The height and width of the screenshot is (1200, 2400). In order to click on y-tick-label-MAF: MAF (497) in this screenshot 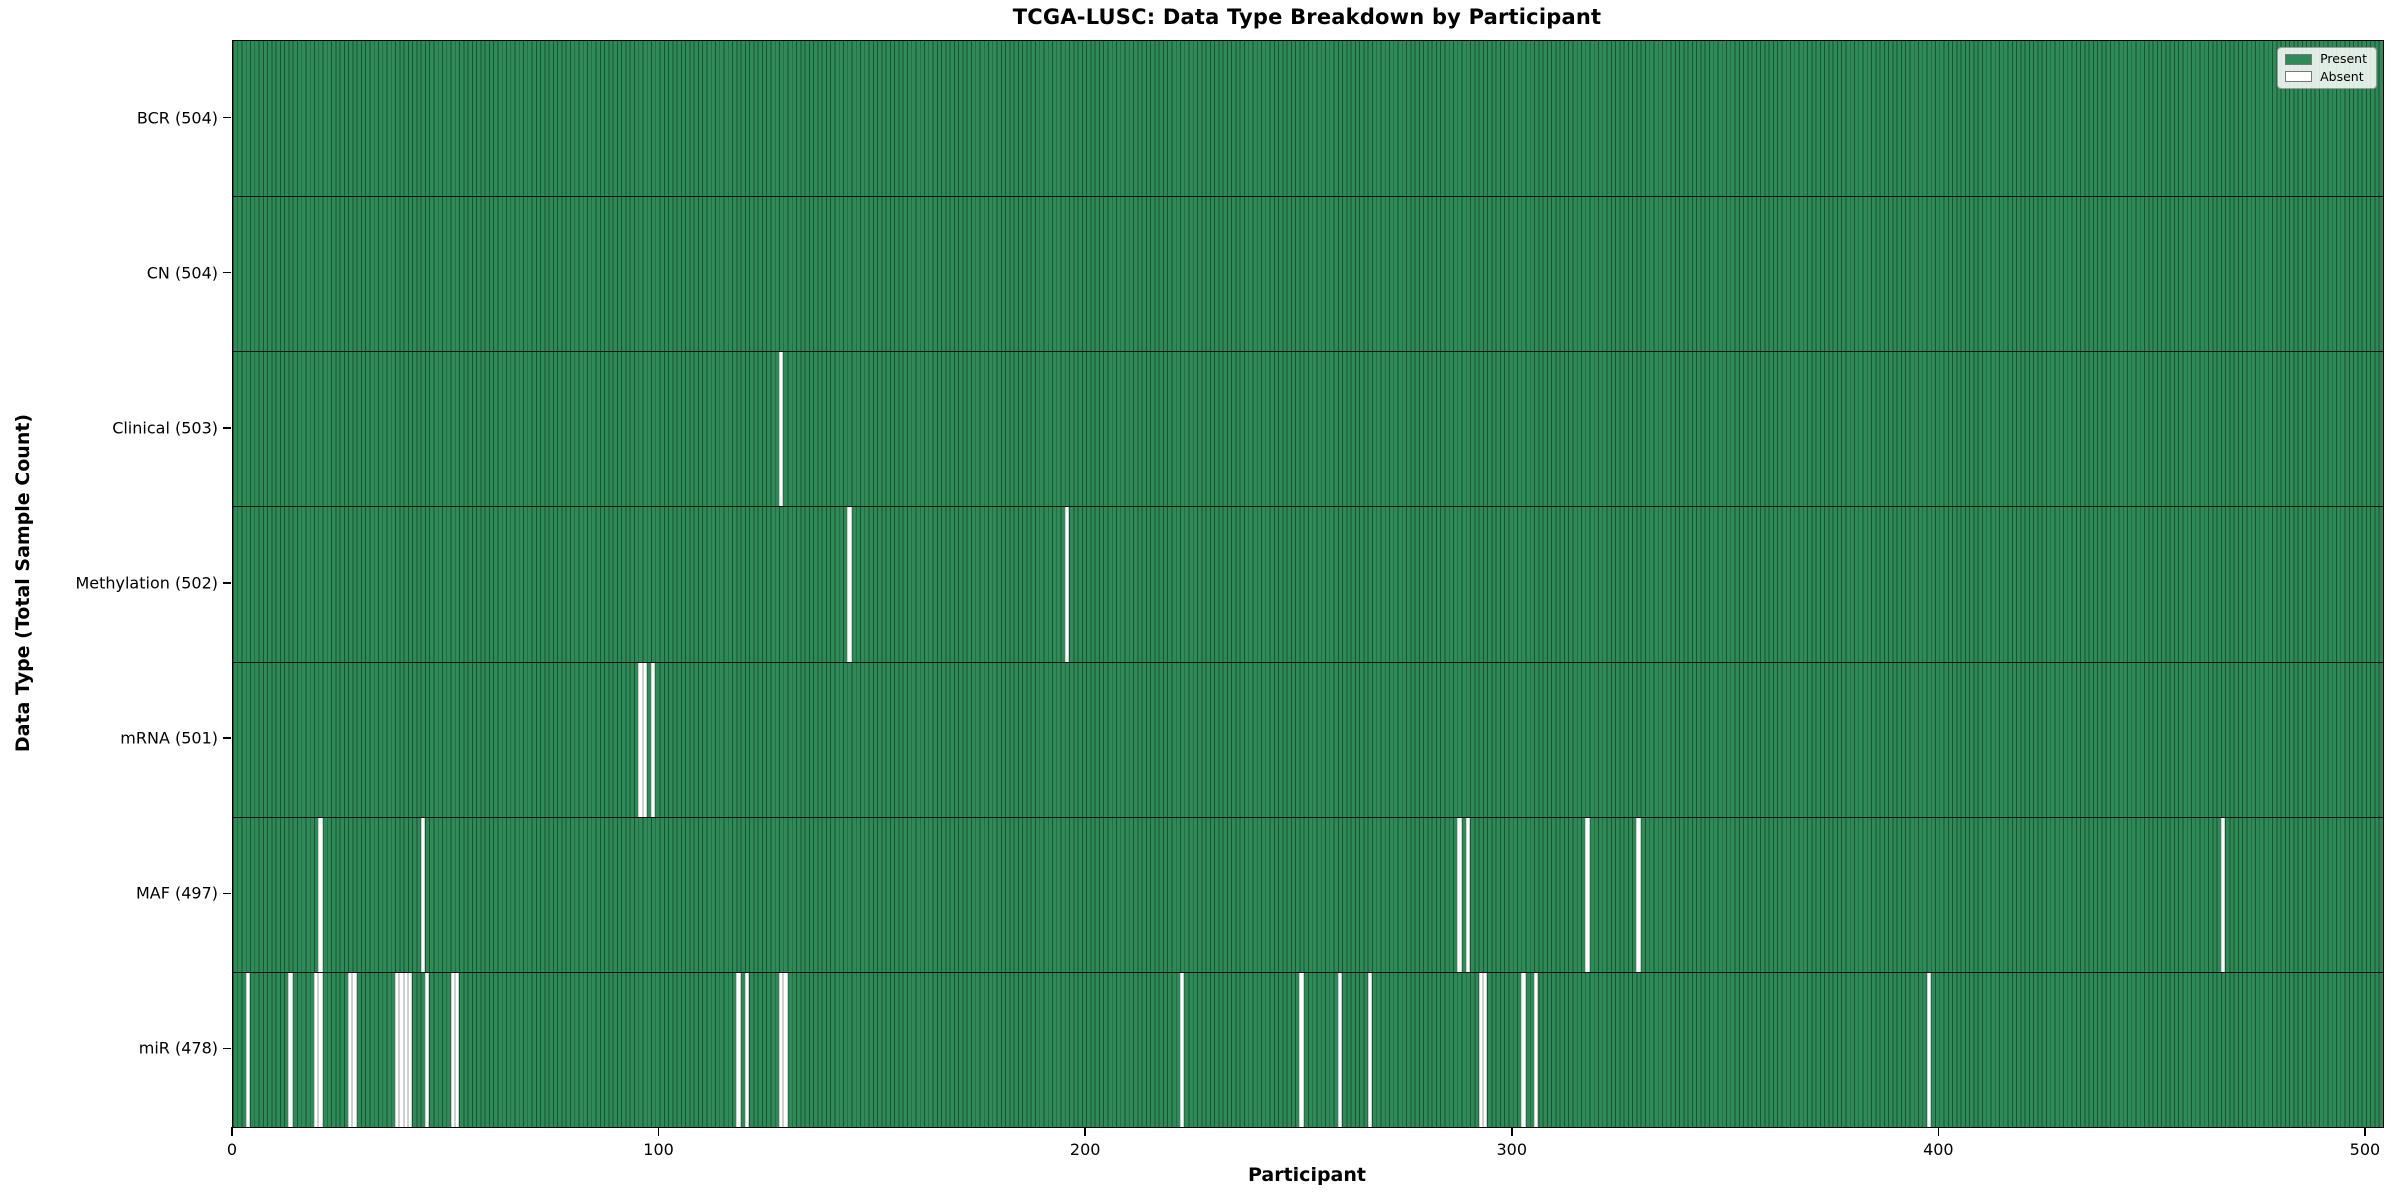, I will do `click(176, 893)`.